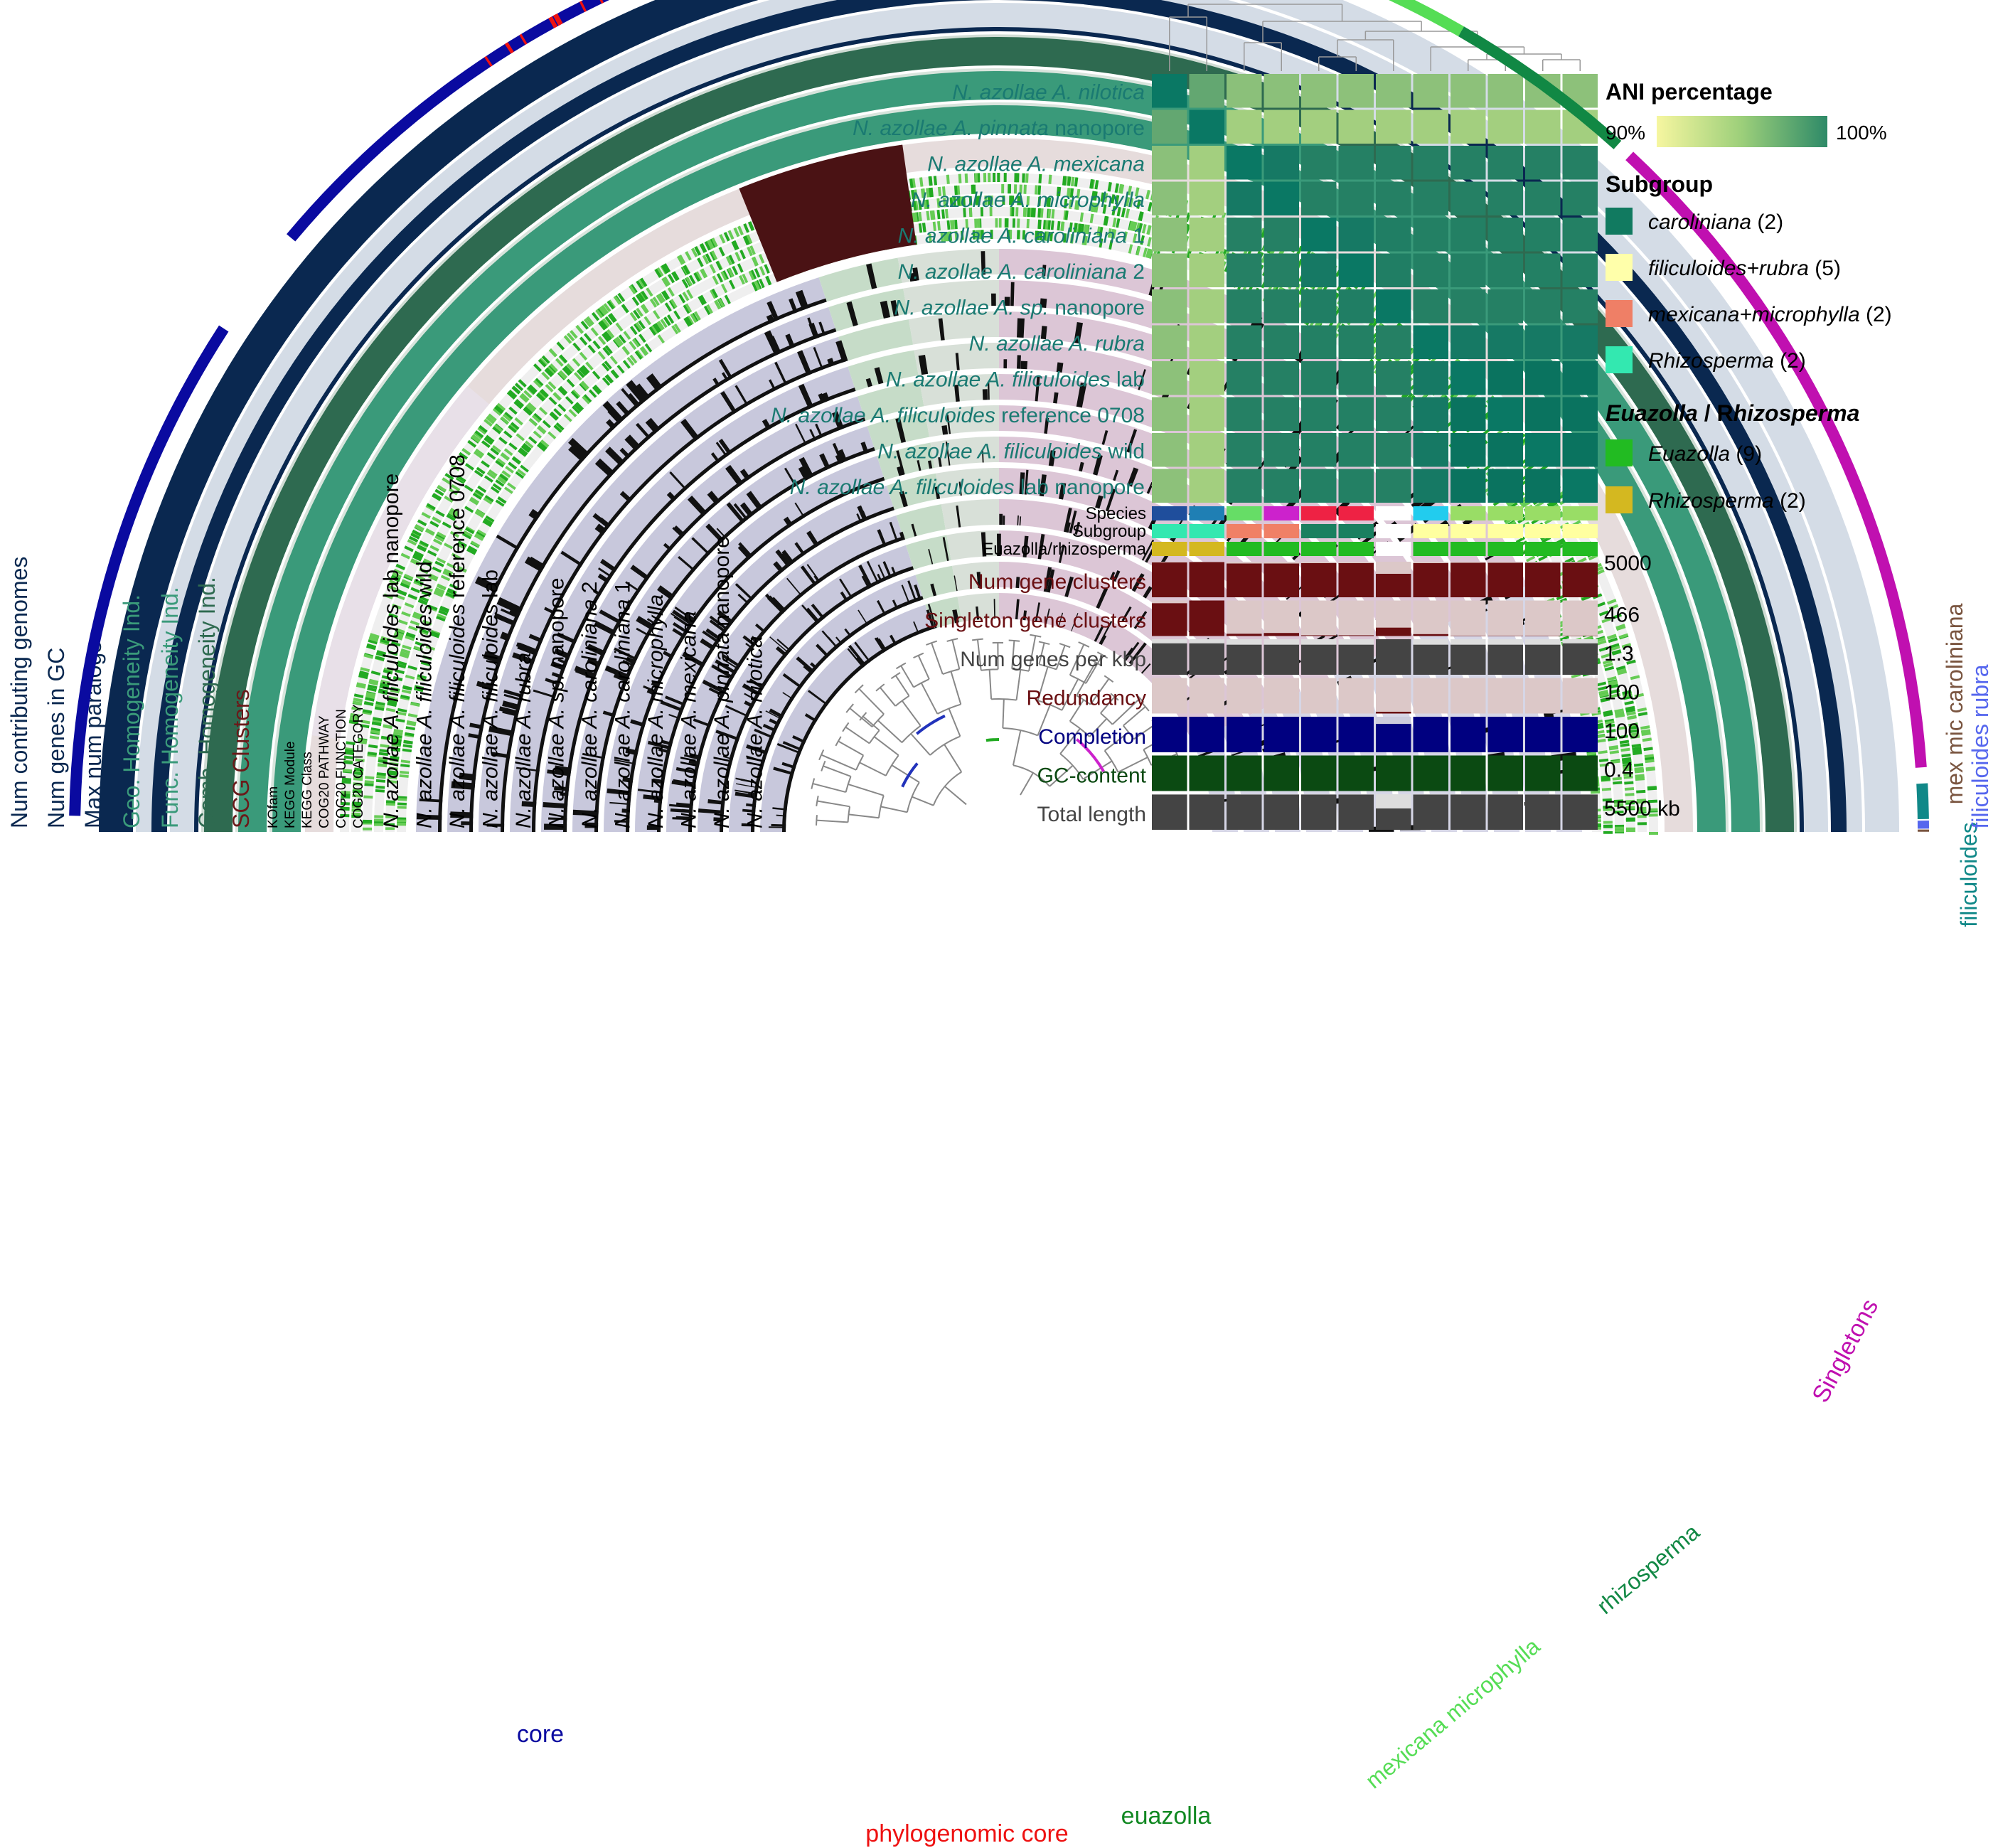 This screenshot has width=1998, height=1848. I want to click on bar-max-4: 100, so click(1622, 731).